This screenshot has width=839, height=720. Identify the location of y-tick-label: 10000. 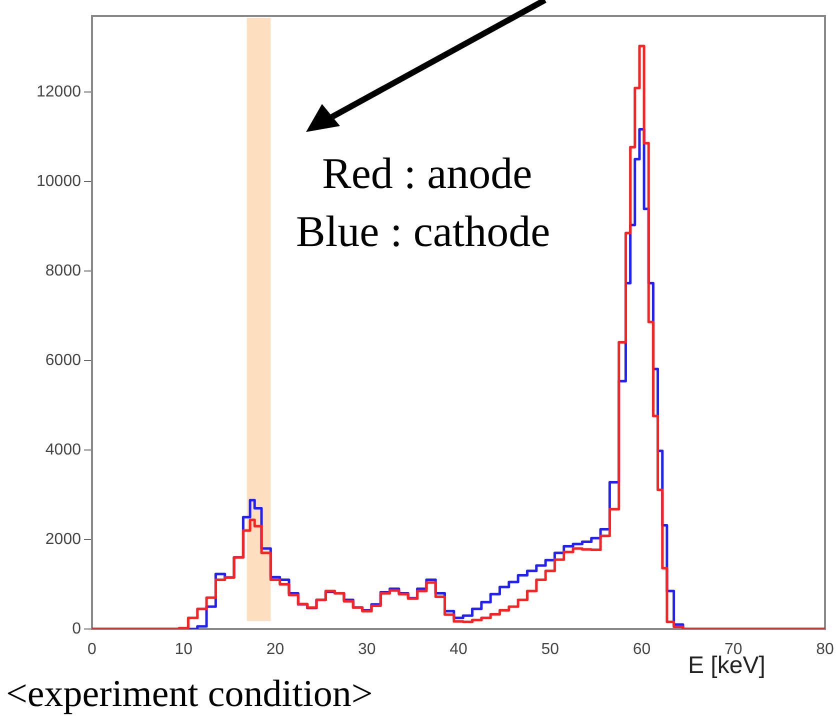
(59, 181).